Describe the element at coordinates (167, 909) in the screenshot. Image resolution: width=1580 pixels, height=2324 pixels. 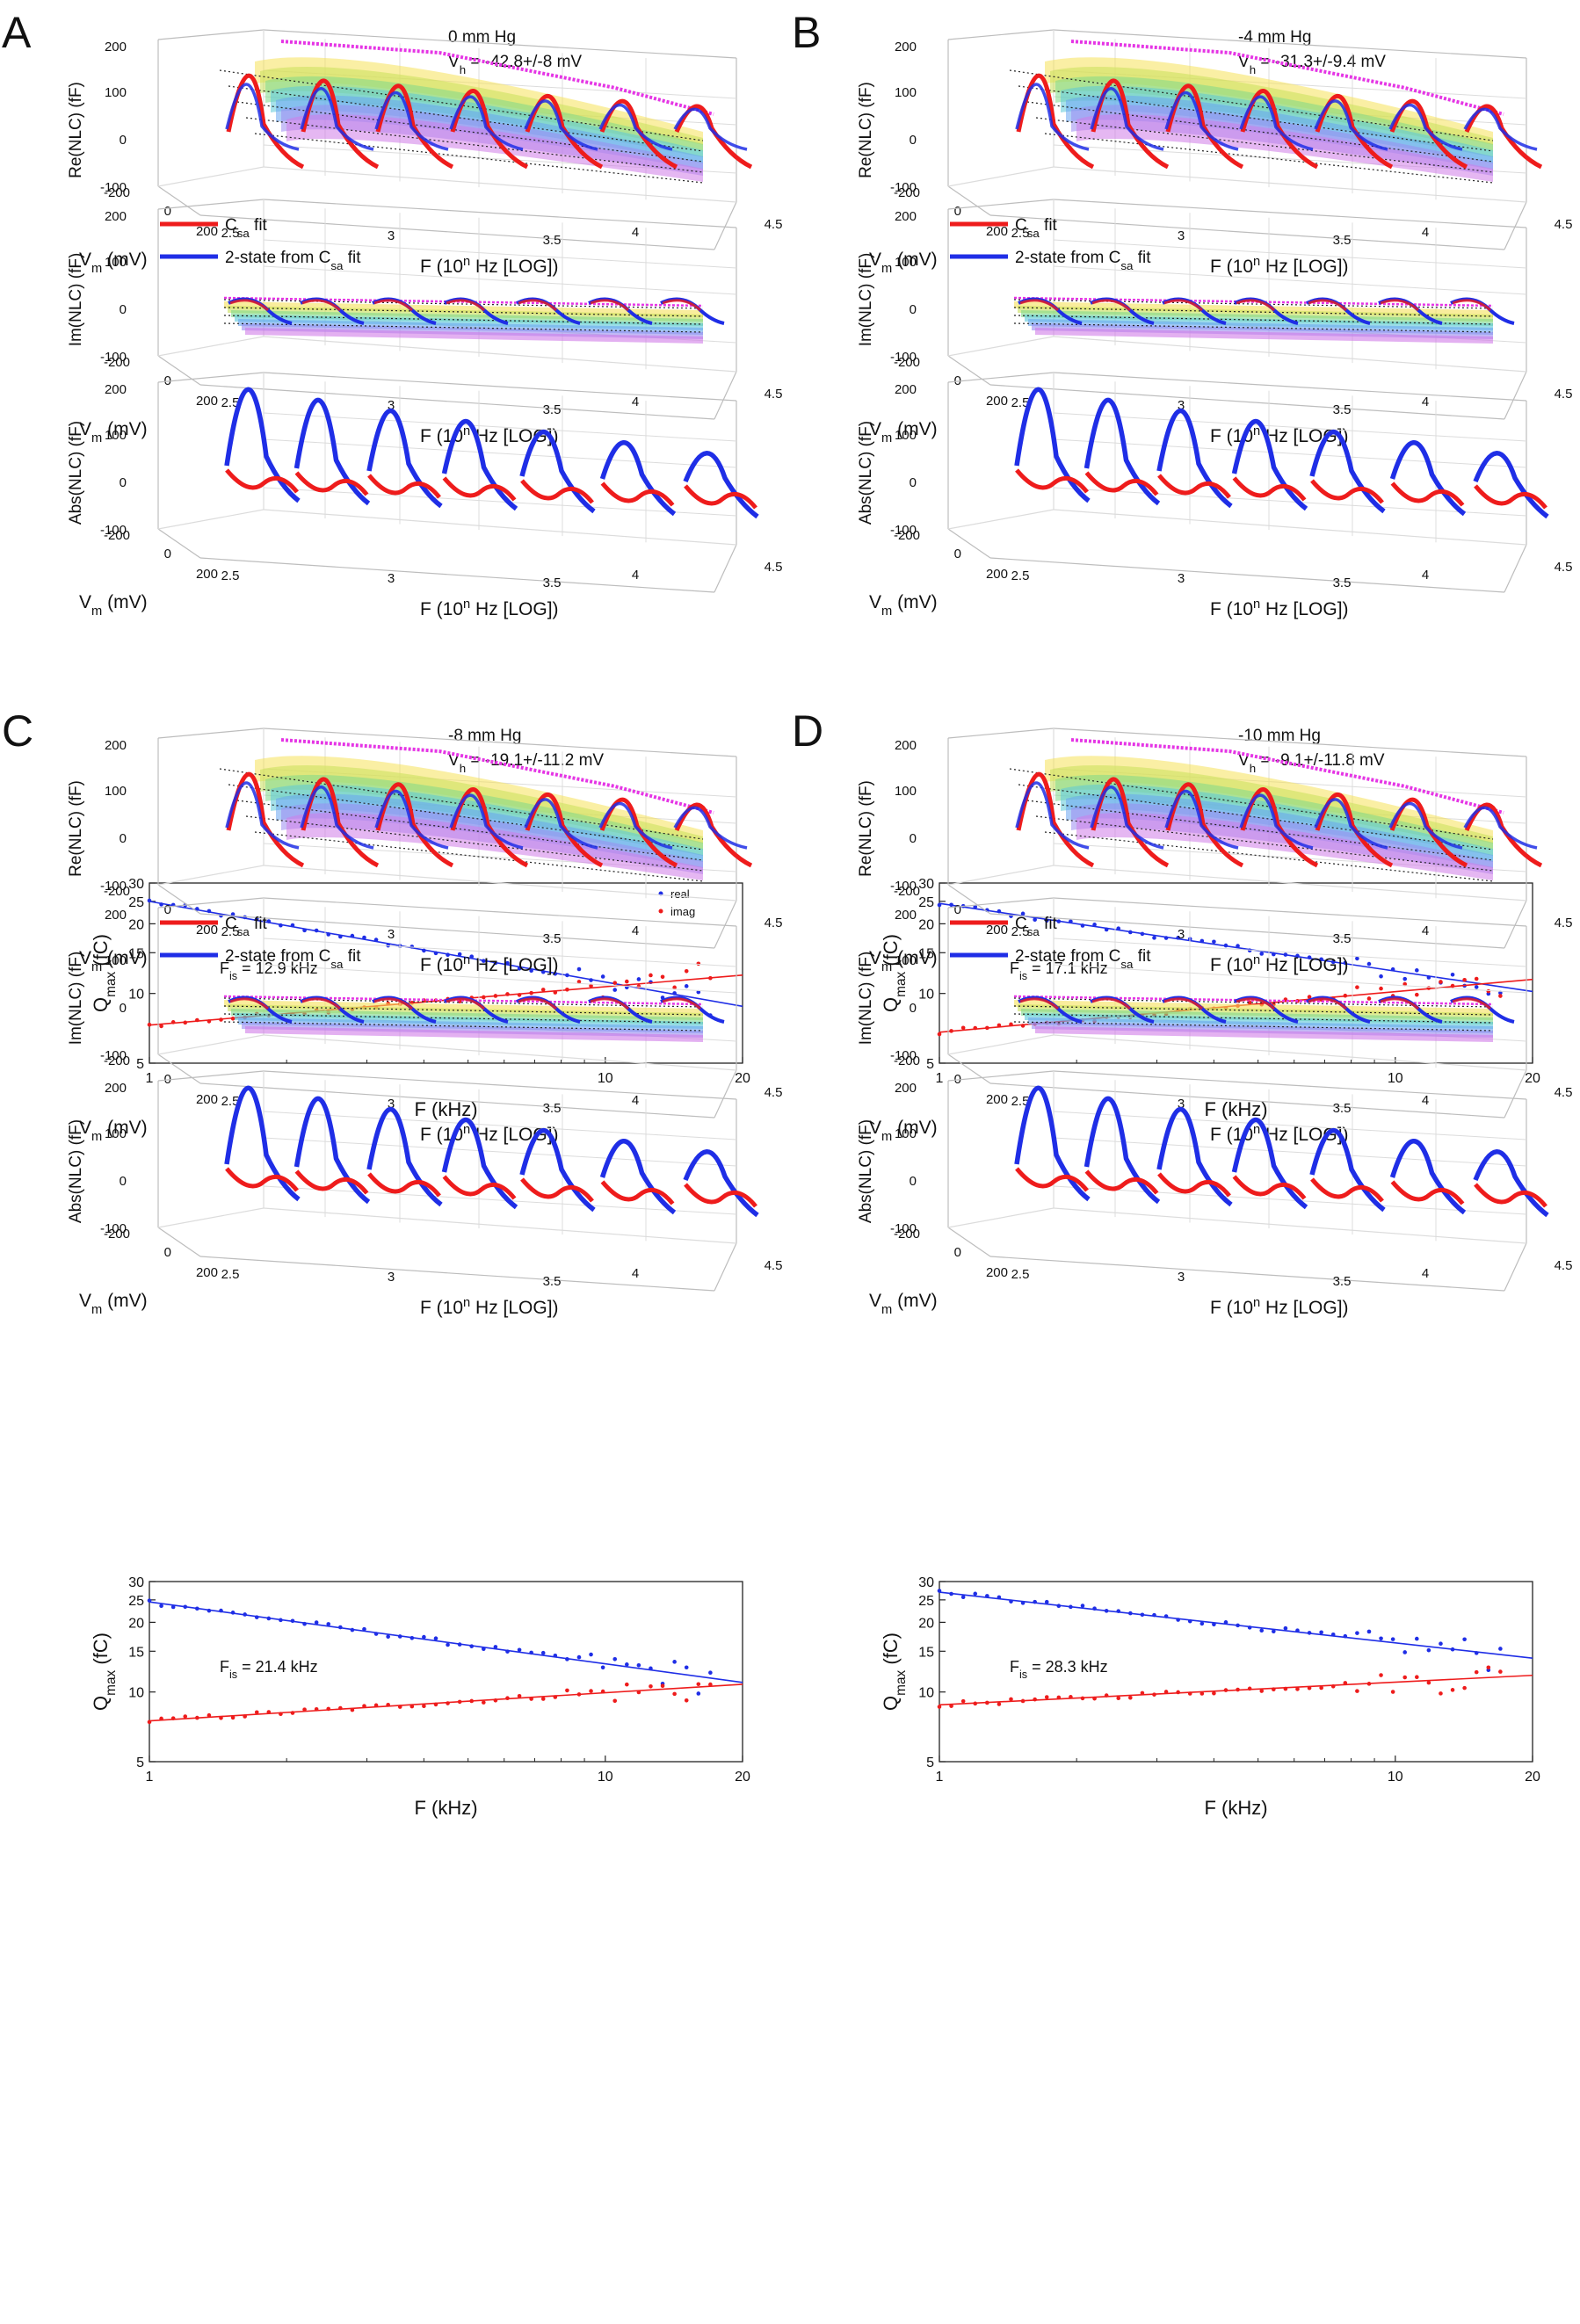
I see `vm-tick: 0` at that location.